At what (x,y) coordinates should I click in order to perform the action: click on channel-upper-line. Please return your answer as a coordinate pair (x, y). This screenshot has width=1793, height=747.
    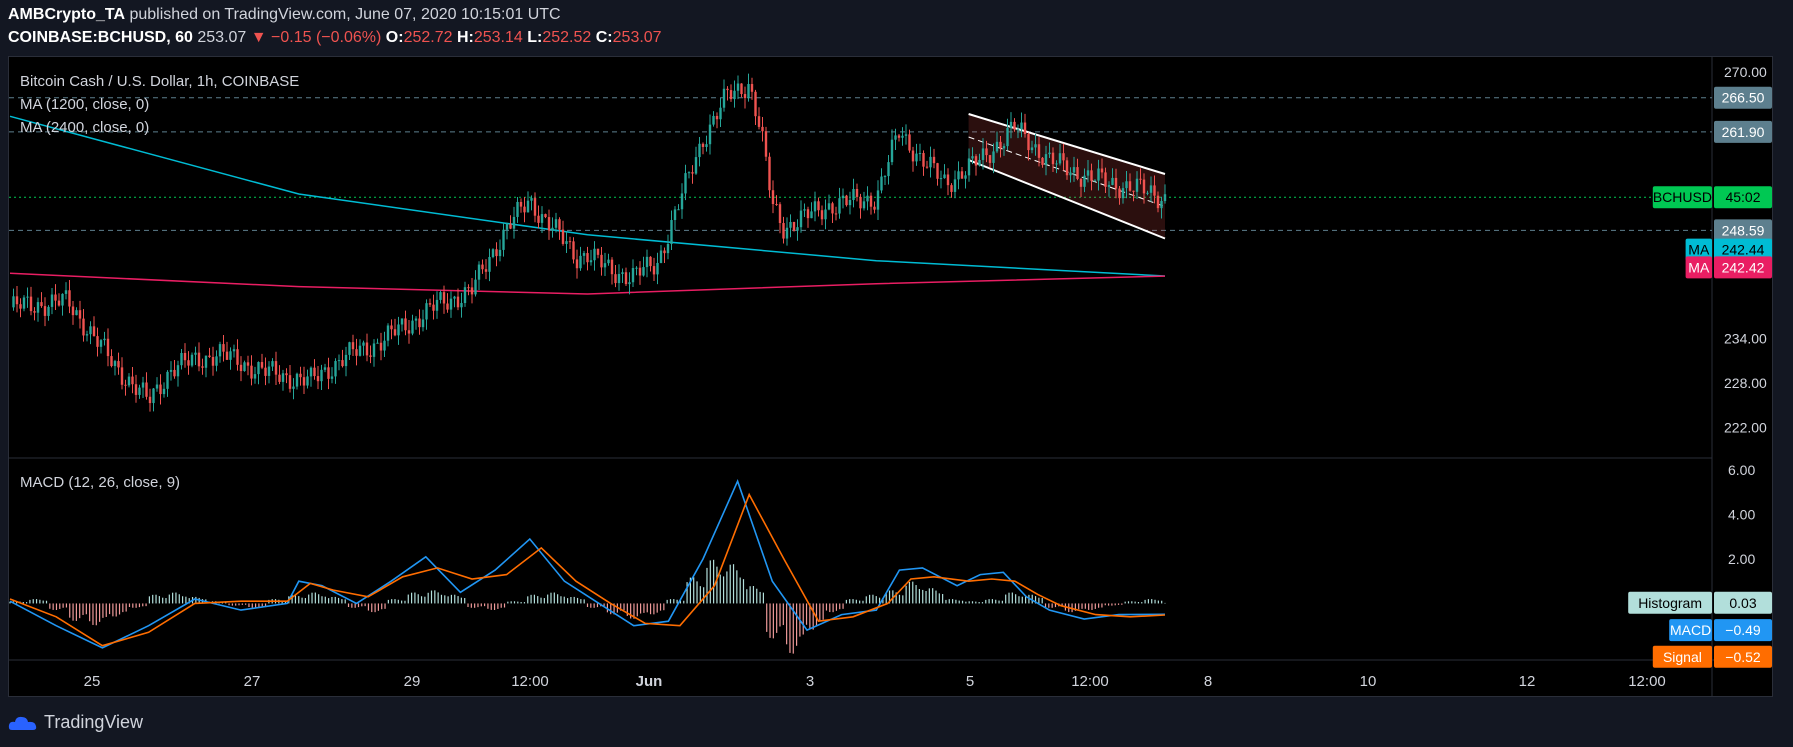
    Looking at the image, I should click on (1067, 144).